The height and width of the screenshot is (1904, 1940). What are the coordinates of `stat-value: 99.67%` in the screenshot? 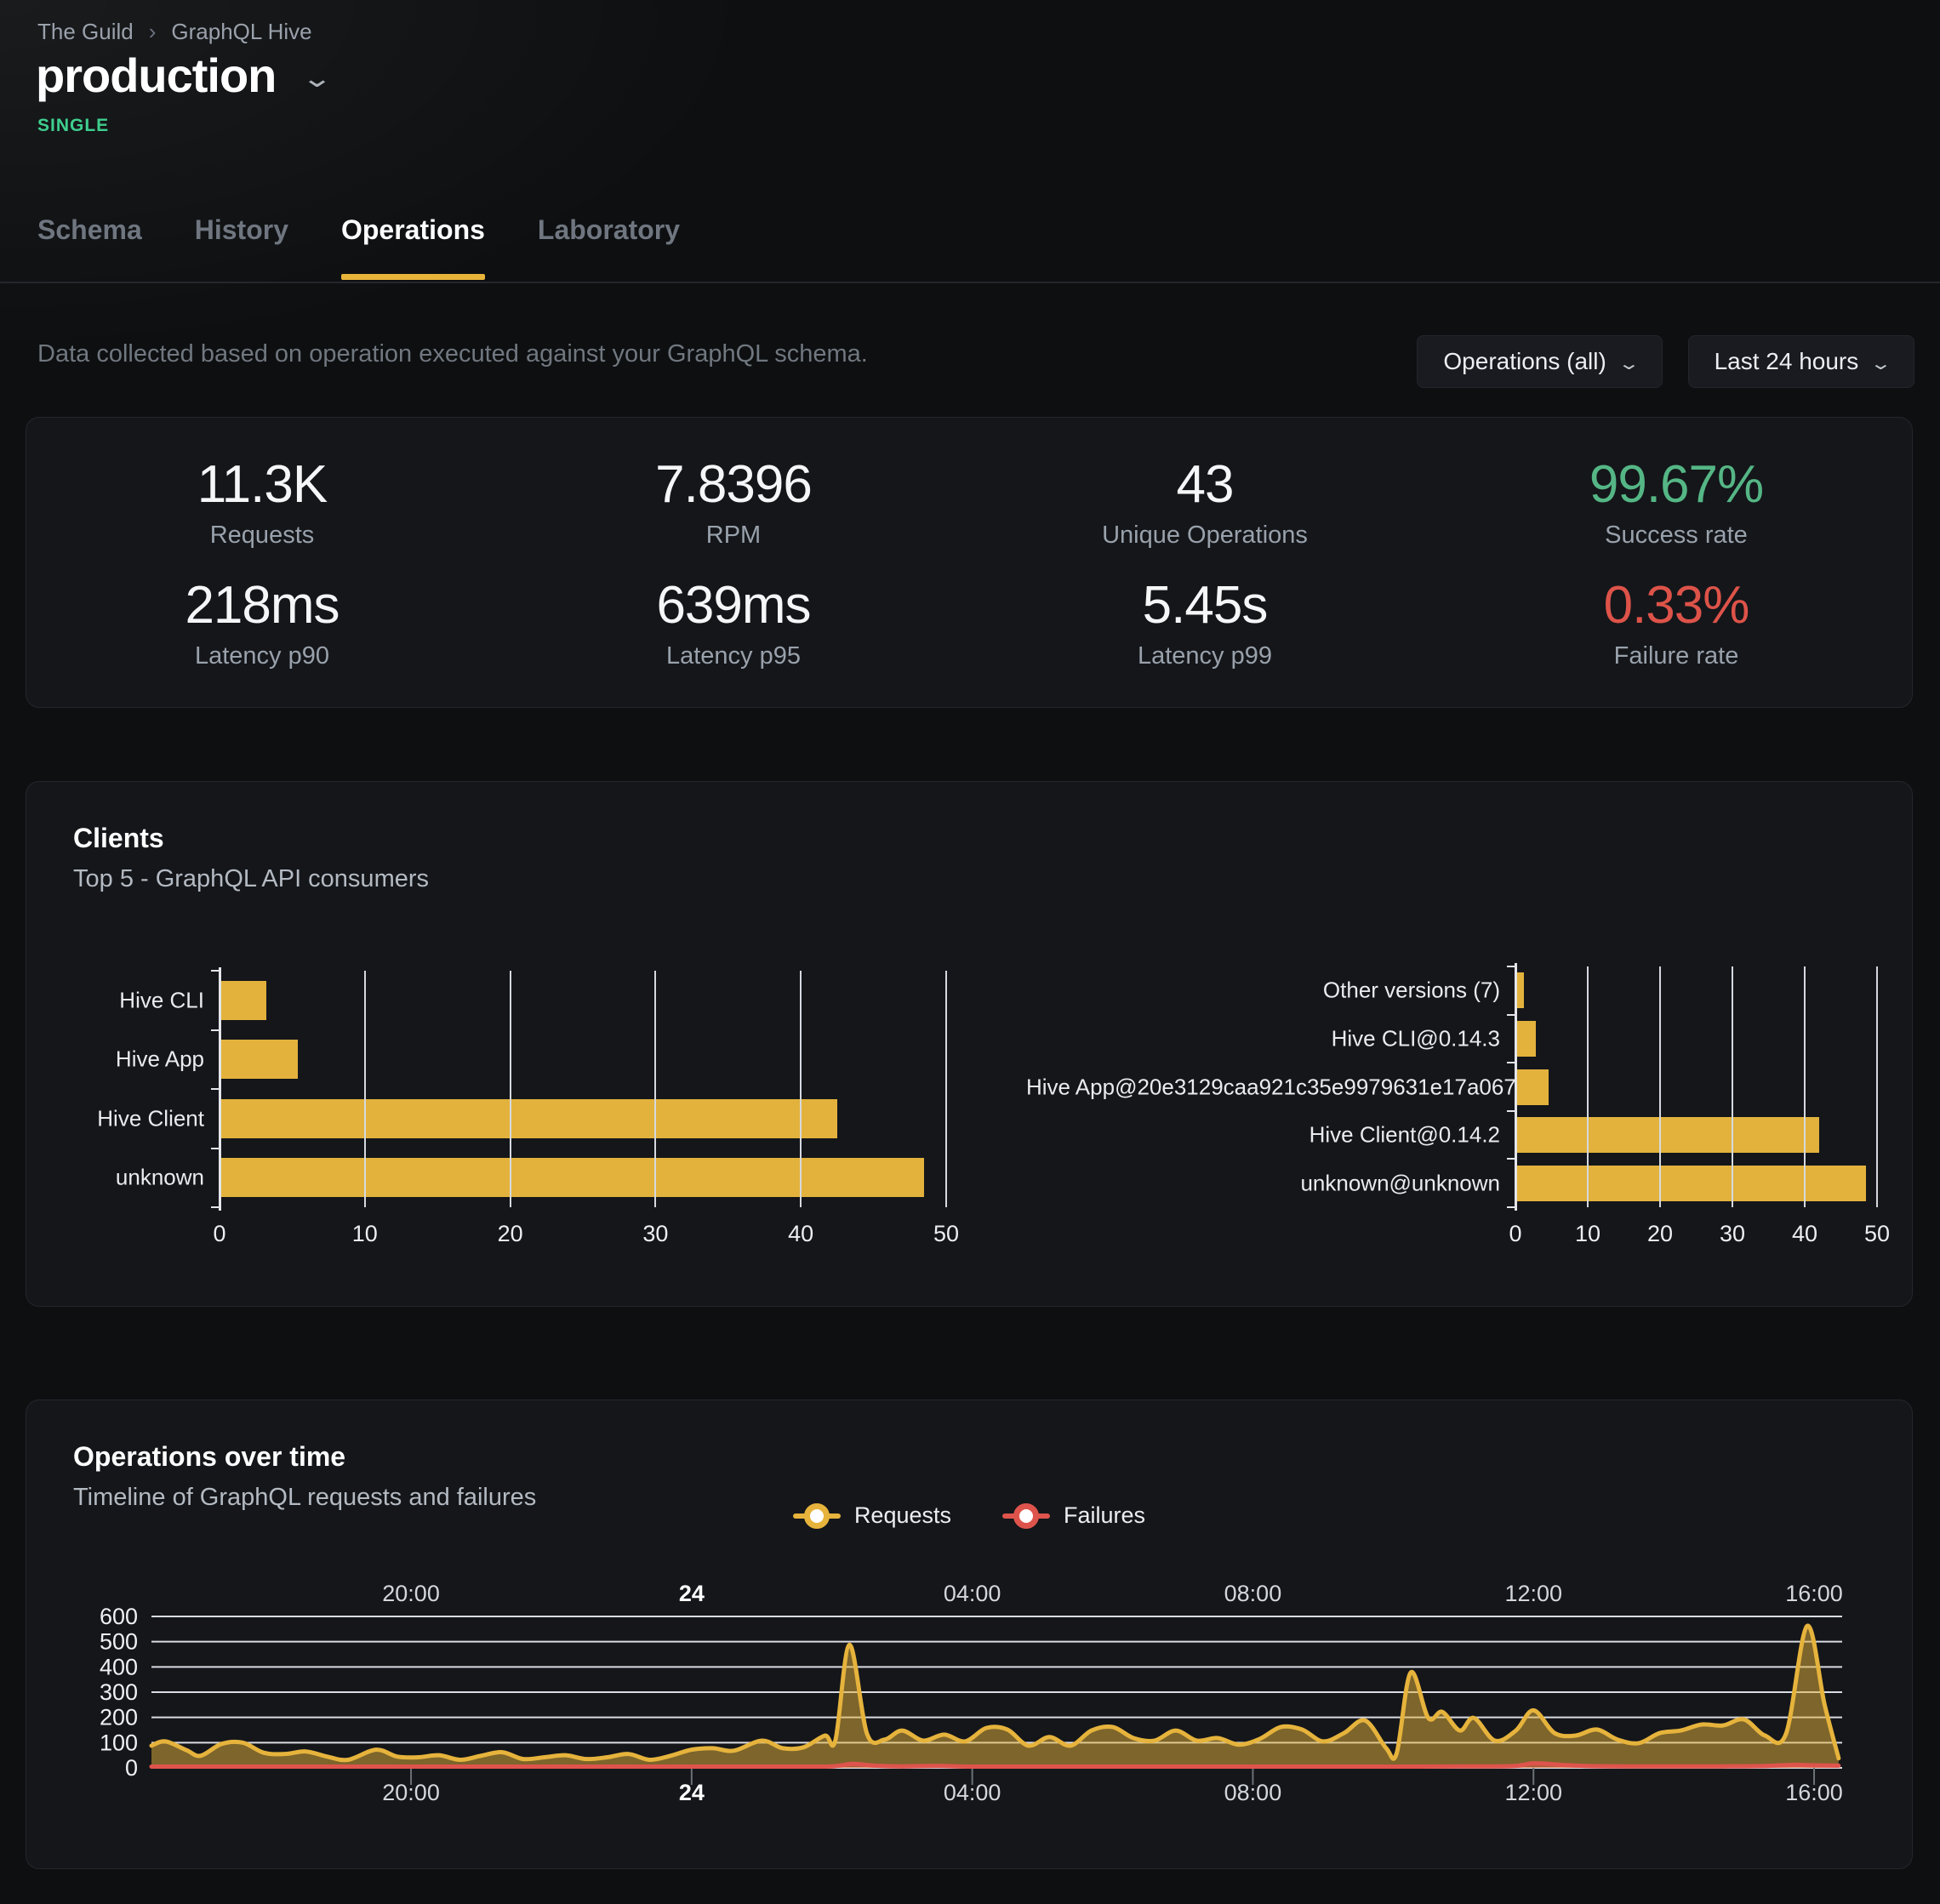 It's located at (1676, 484).